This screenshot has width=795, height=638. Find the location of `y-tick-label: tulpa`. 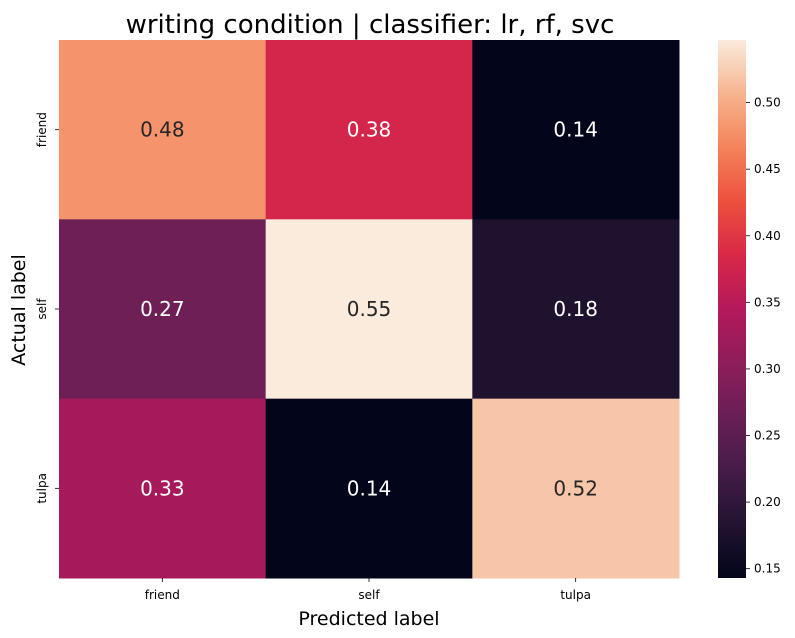

y-tick-label: tulpa is located at coordinates (42, 488).